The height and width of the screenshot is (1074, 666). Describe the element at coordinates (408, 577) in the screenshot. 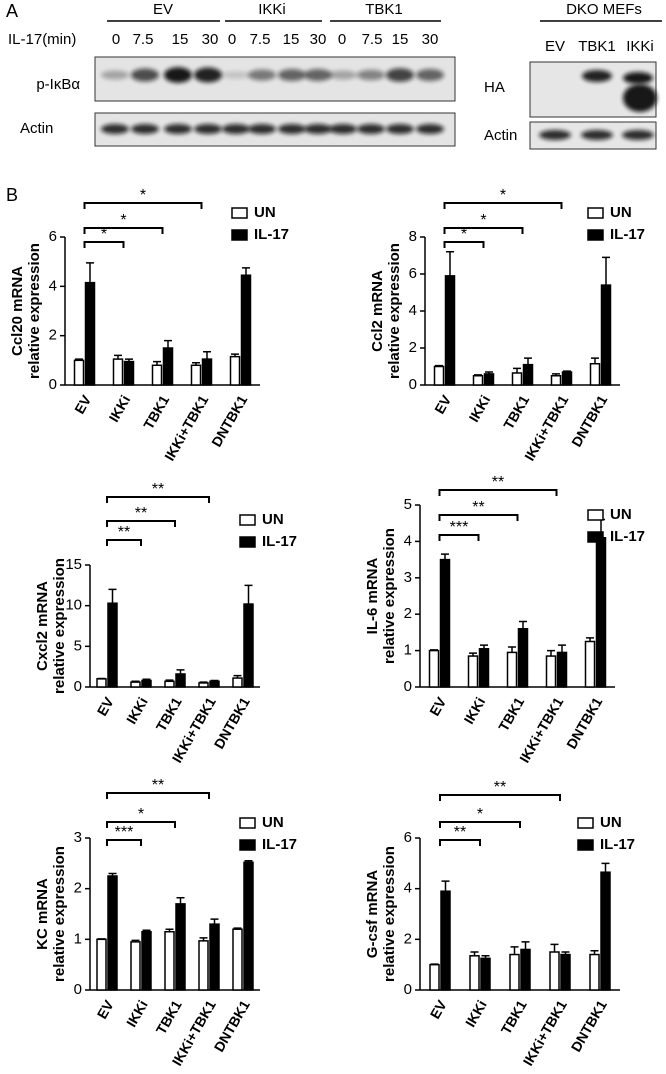

I see `y-tick-label: 3` at that location.